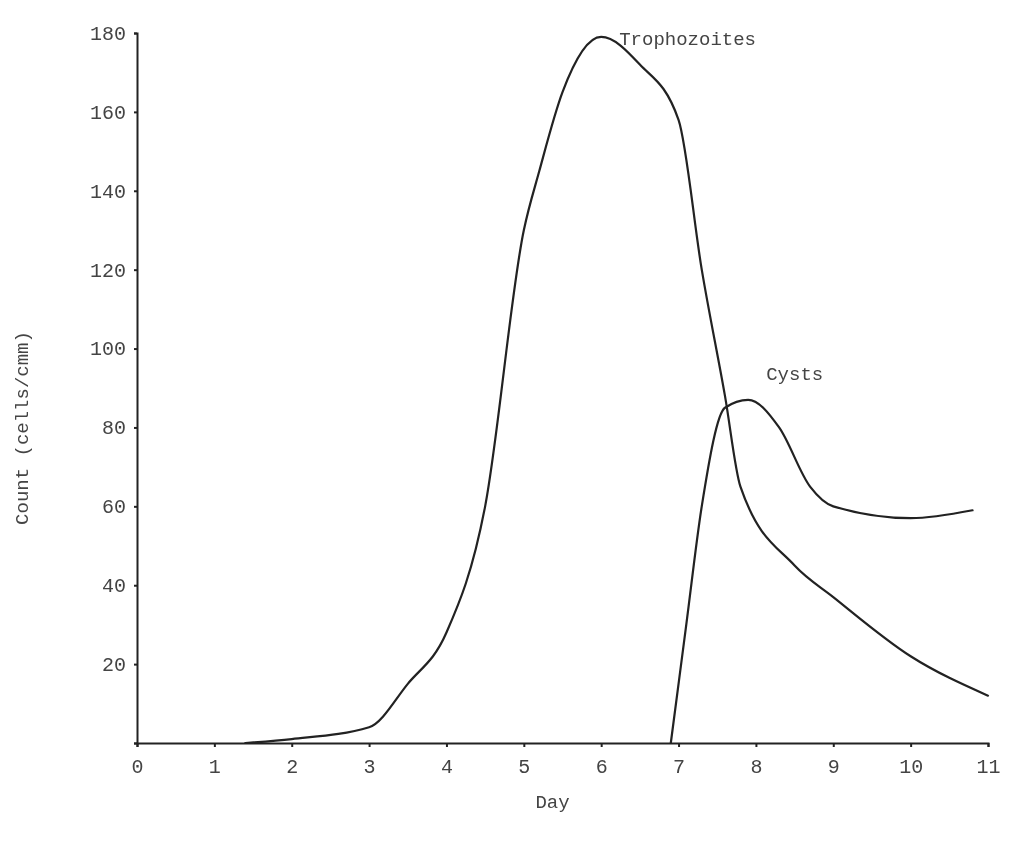  What do you see at coordinates (446, 768) in the screenshot?
I see `x-tick-label: 4` at bounding box center [446, 768].